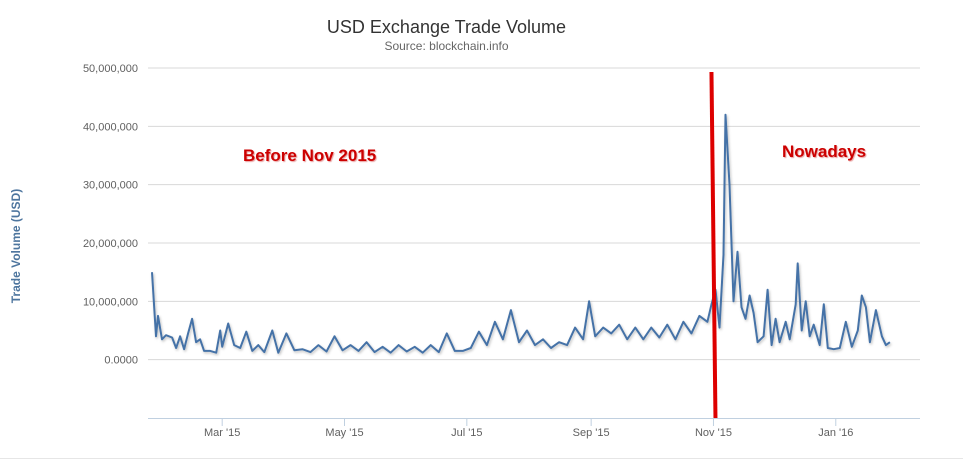 The width and height of the screenshot is (963, 461). I want to click on chart-subtitle: Source: blockchain.info, so click(446, 46).